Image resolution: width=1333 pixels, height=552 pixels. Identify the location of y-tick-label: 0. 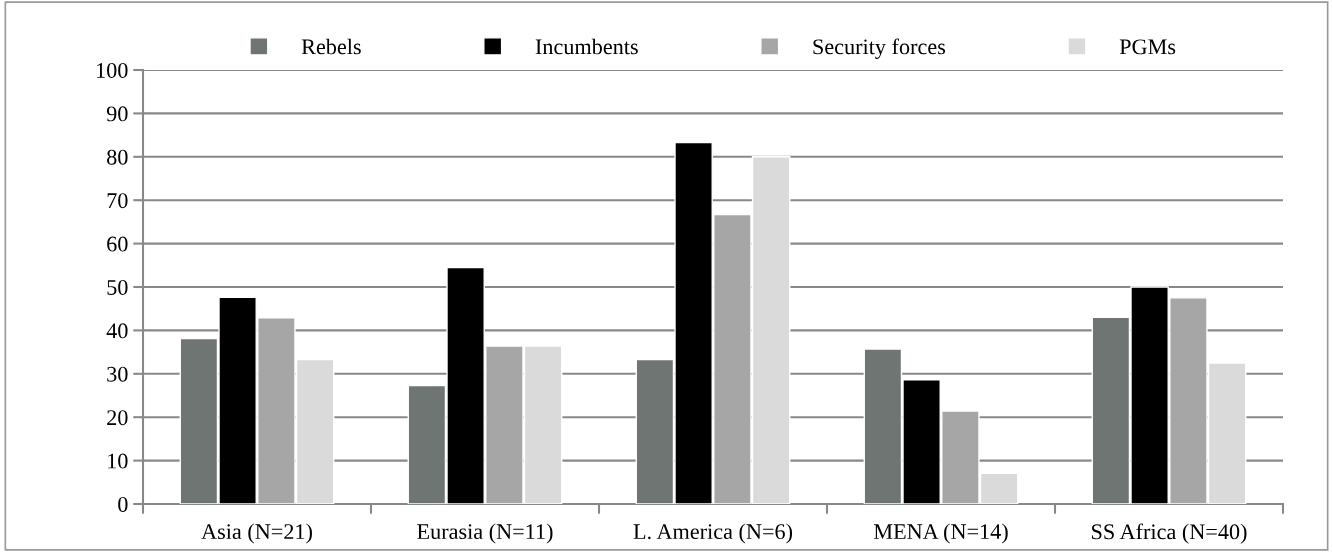
(123, 504).